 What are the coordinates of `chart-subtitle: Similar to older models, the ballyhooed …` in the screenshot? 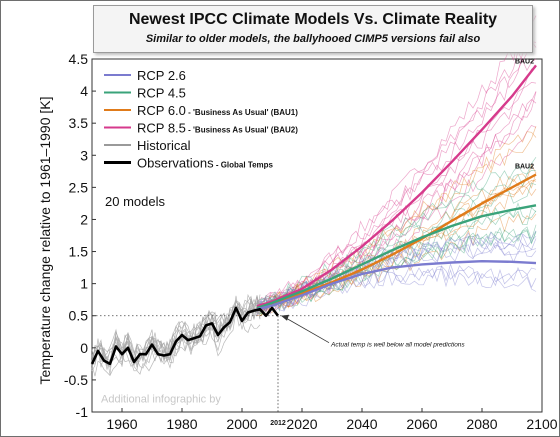 It's located at (313, 39).